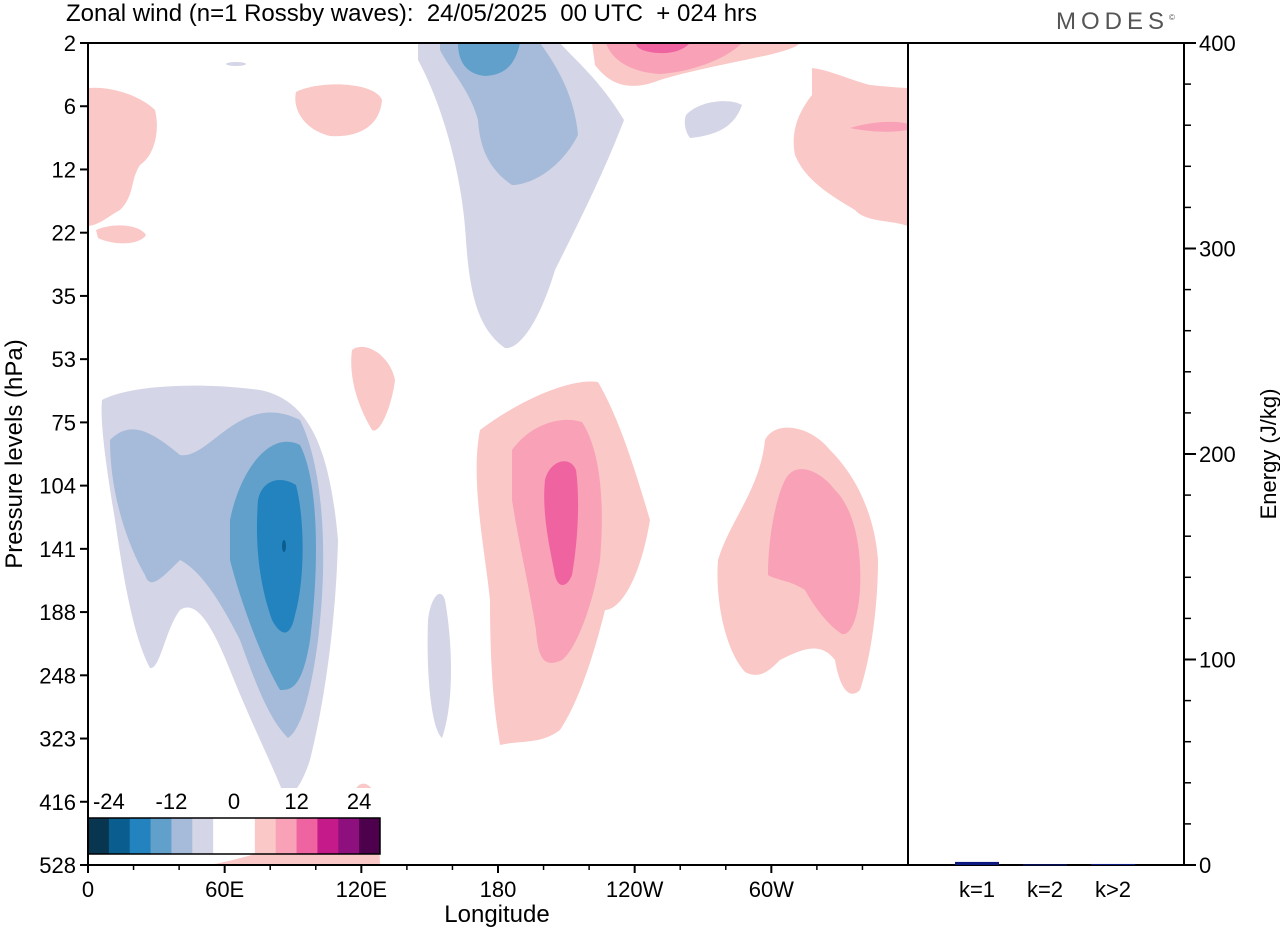  I want to click on x-axis: 0 60E 120E 180 120W 60W, so click(473, 883).